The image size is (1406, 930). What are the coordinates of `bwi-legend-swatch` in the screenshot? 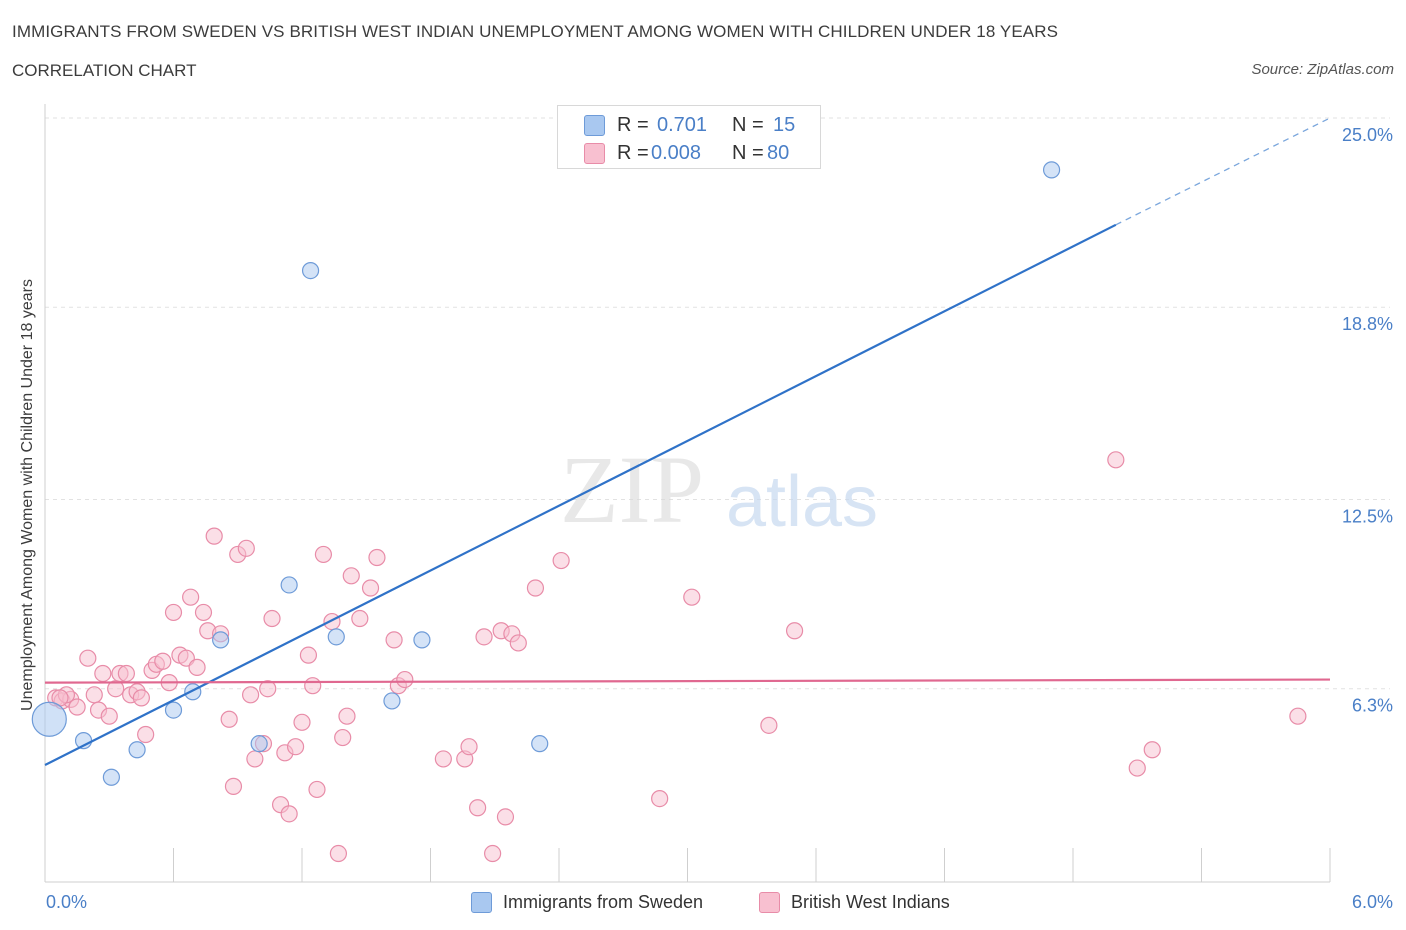 It's located at (769, 902).